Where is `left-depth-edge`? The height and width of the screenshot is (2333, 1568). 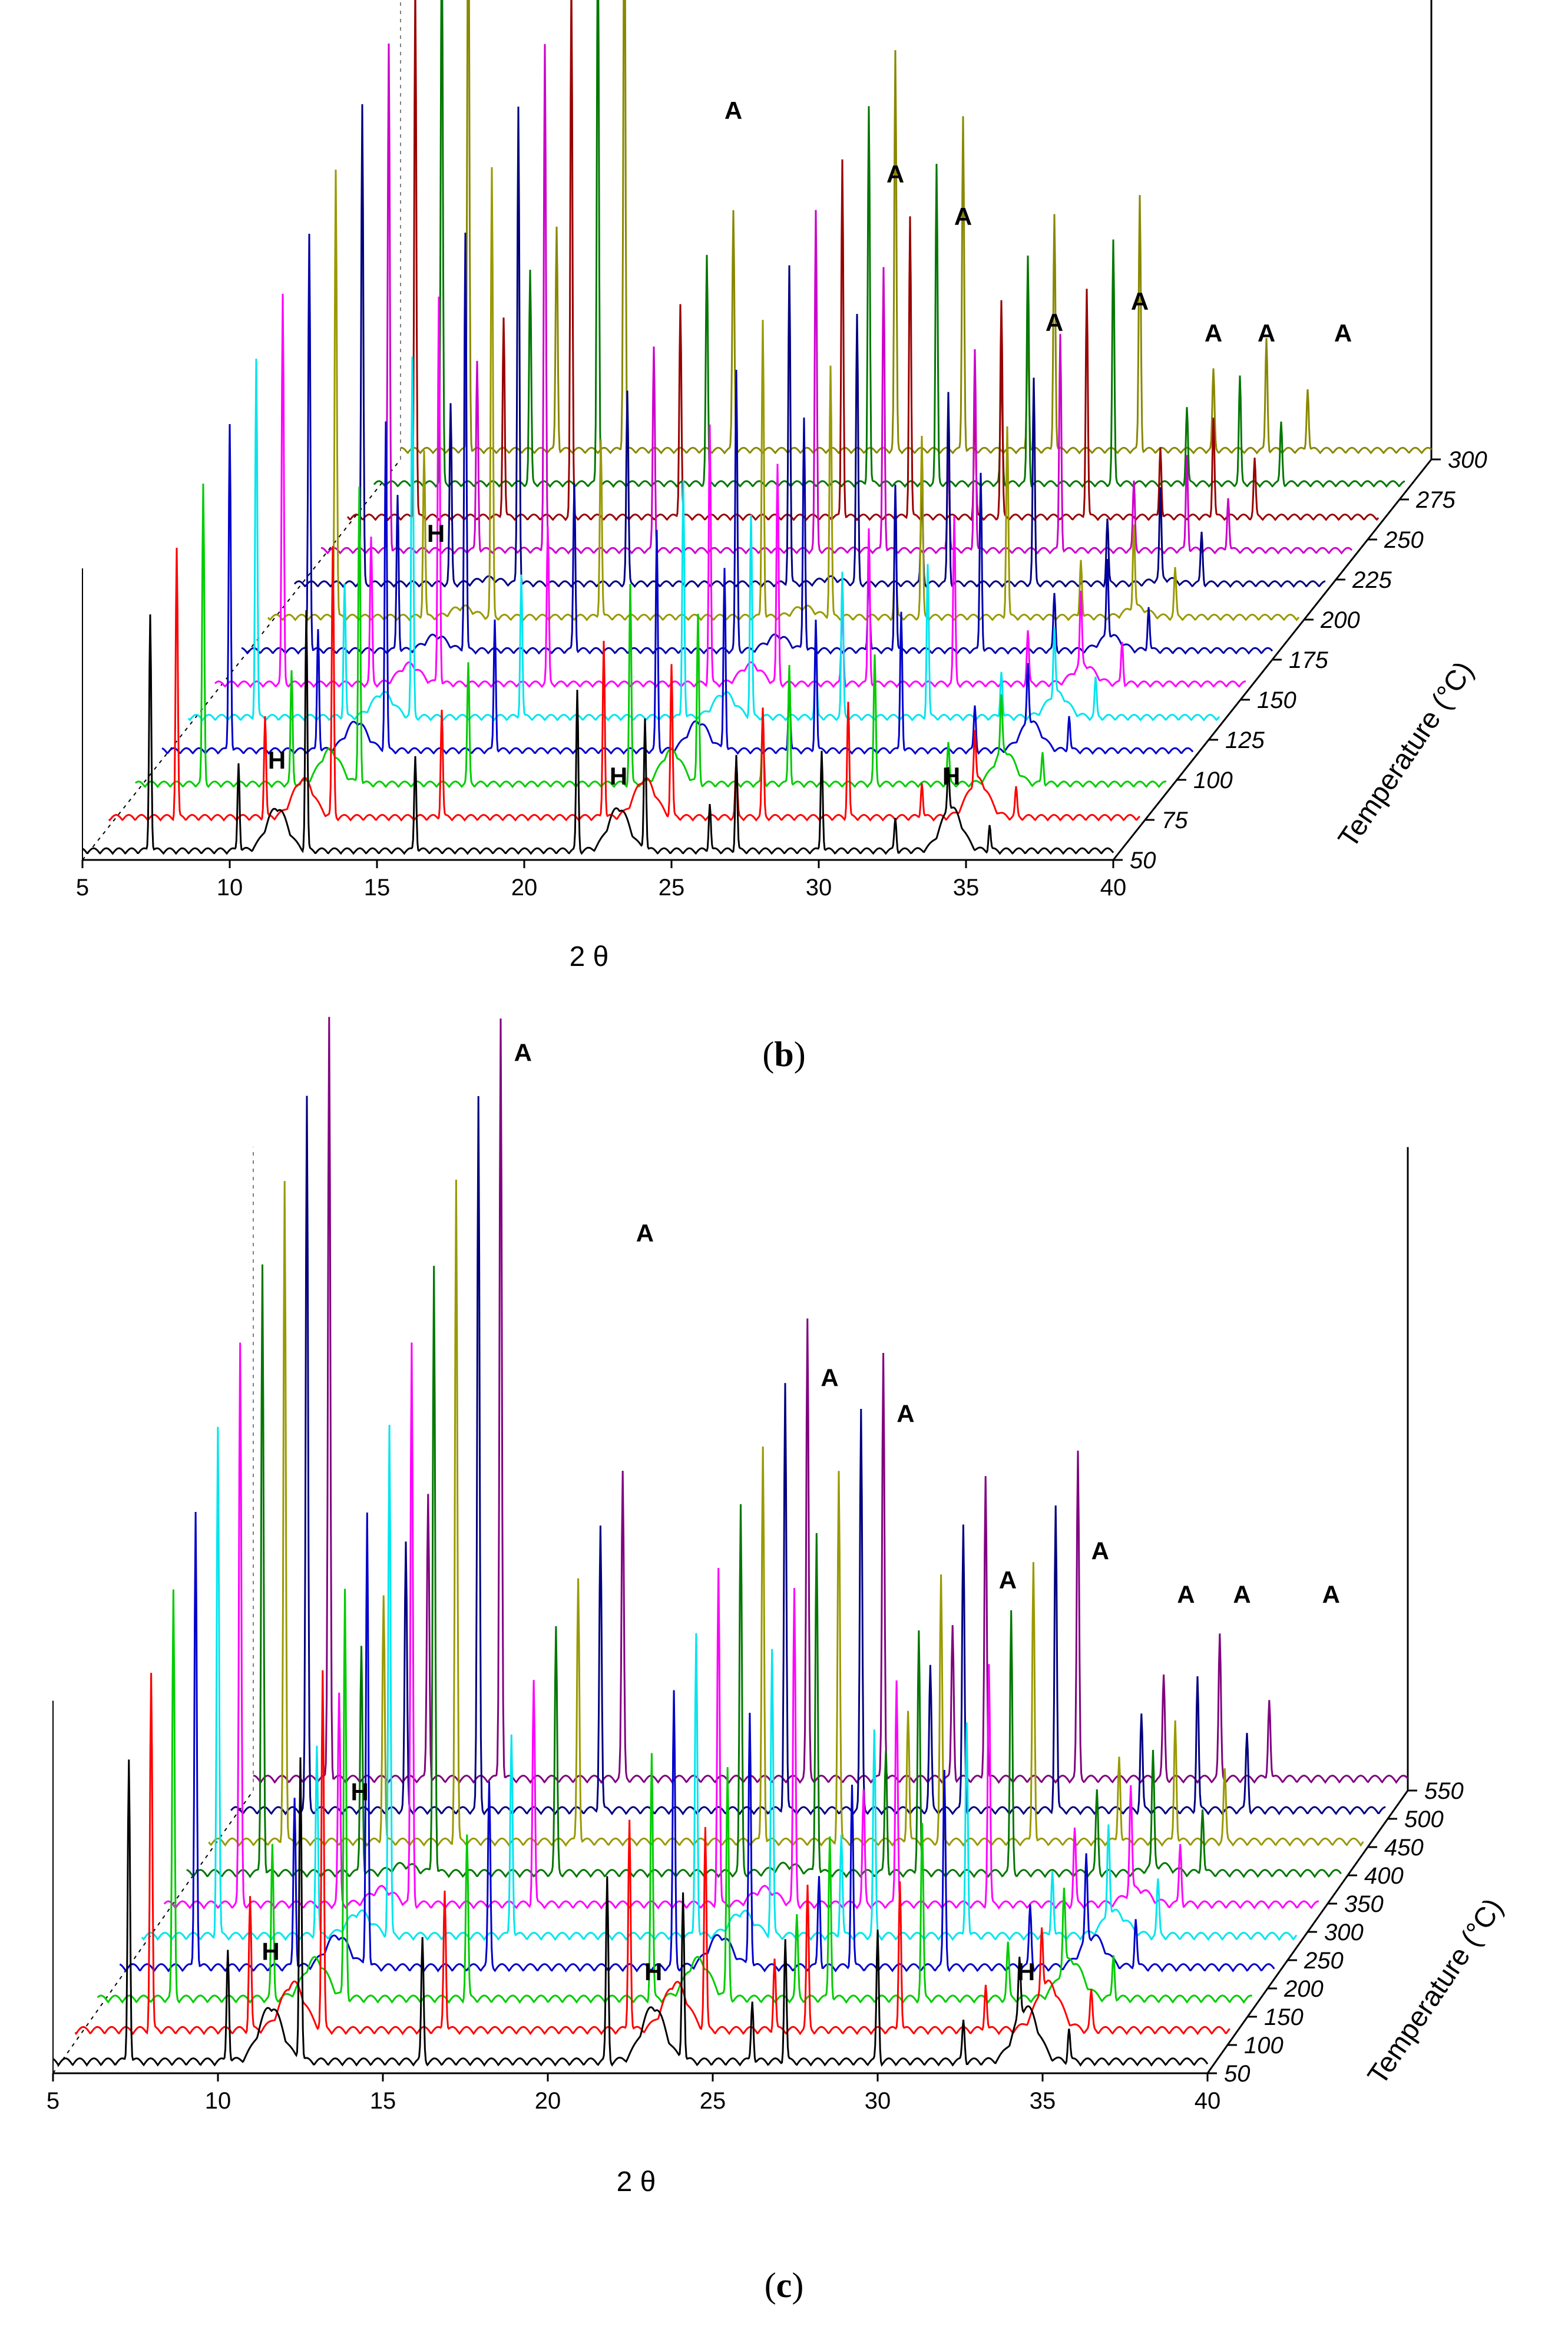 left-depth-edge is located at coordinates (241, 660).